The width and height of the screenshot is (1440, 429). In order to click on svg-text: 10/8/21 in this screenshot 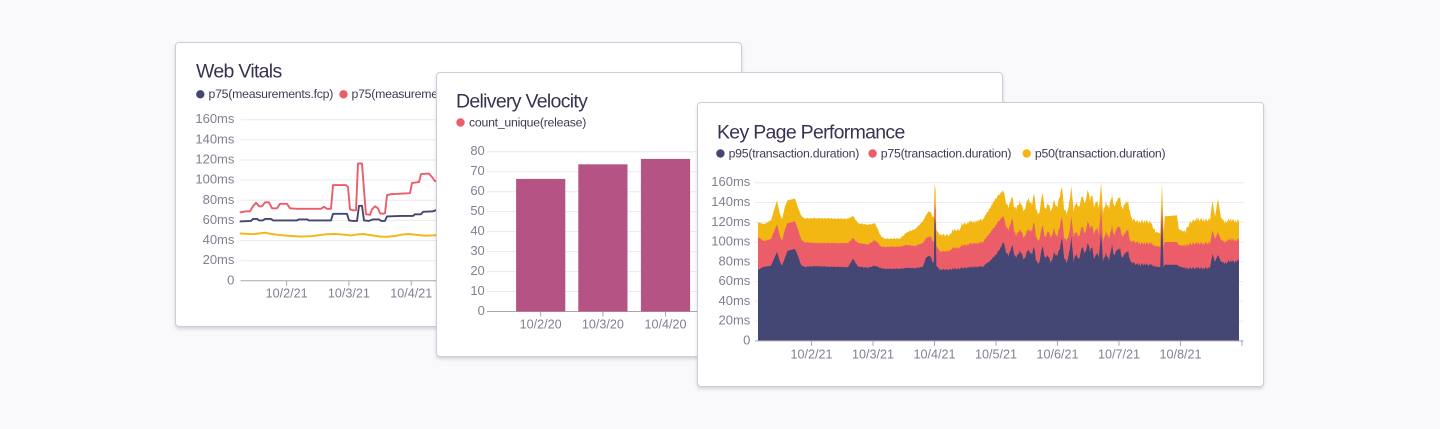, I will do `click(1180, 355)`.